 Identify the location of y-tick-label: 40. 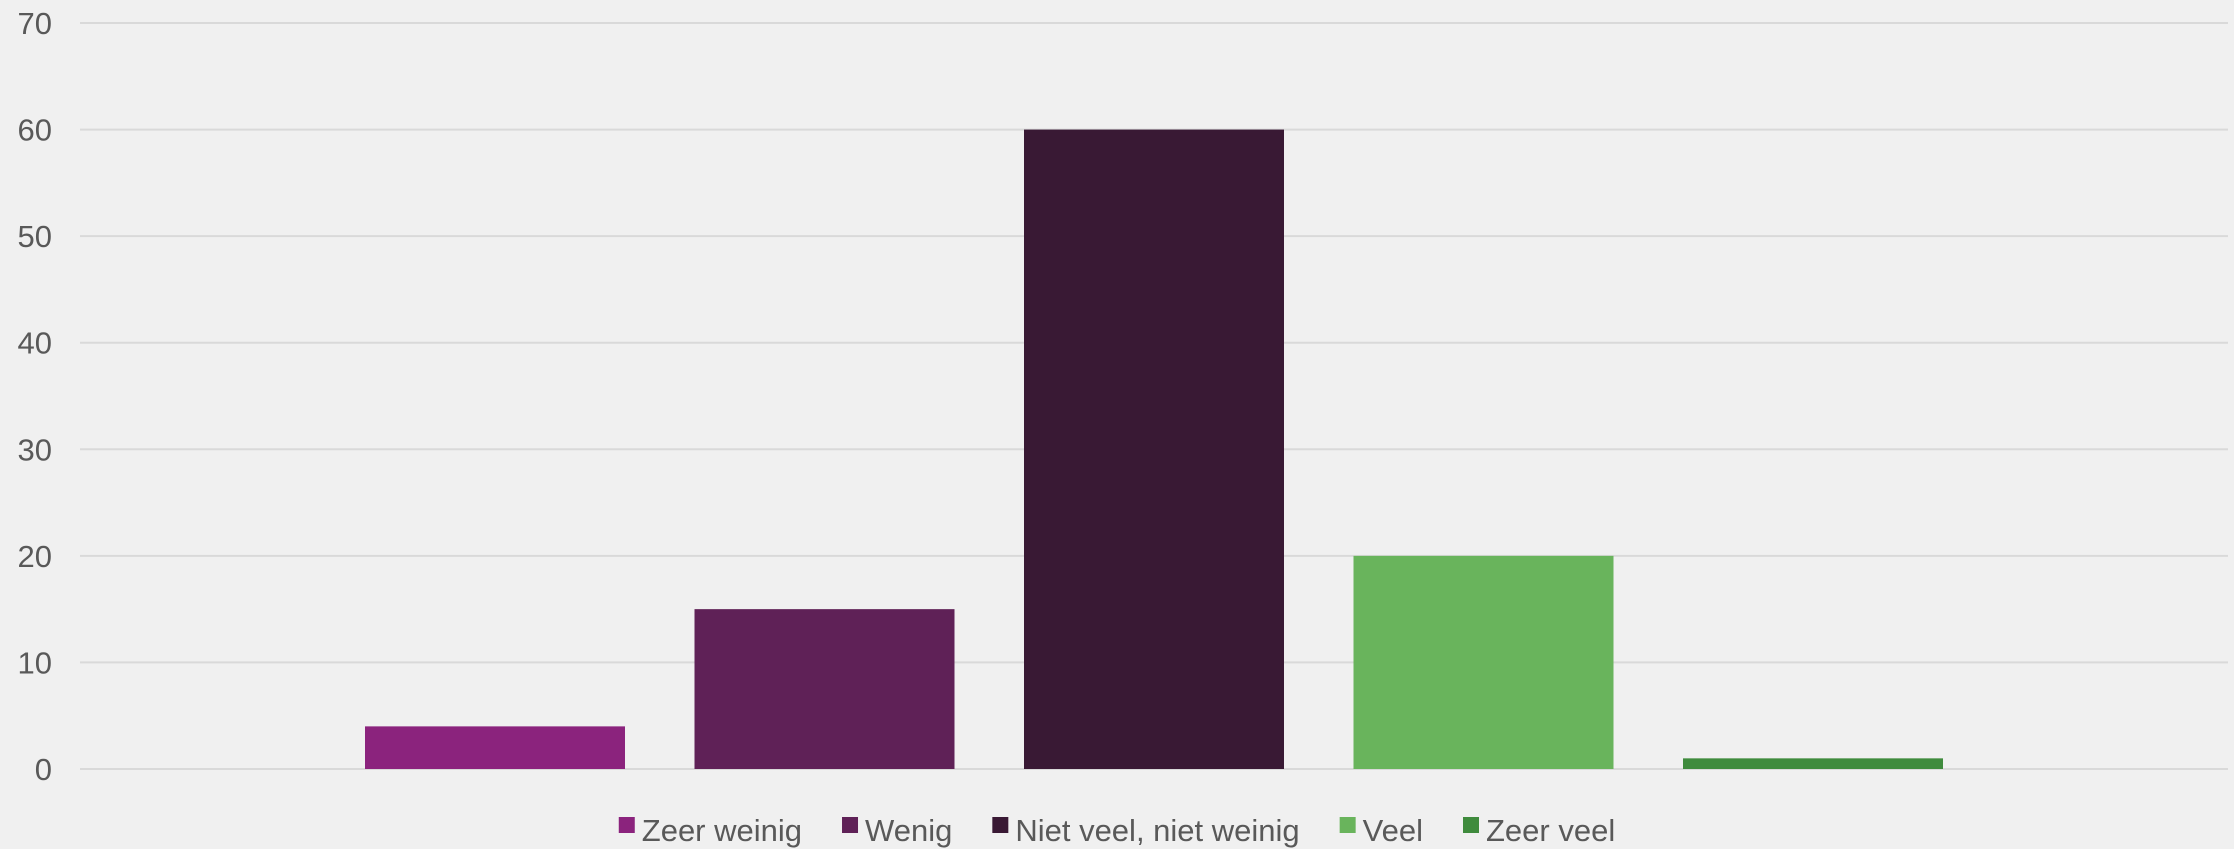
(35, 343).